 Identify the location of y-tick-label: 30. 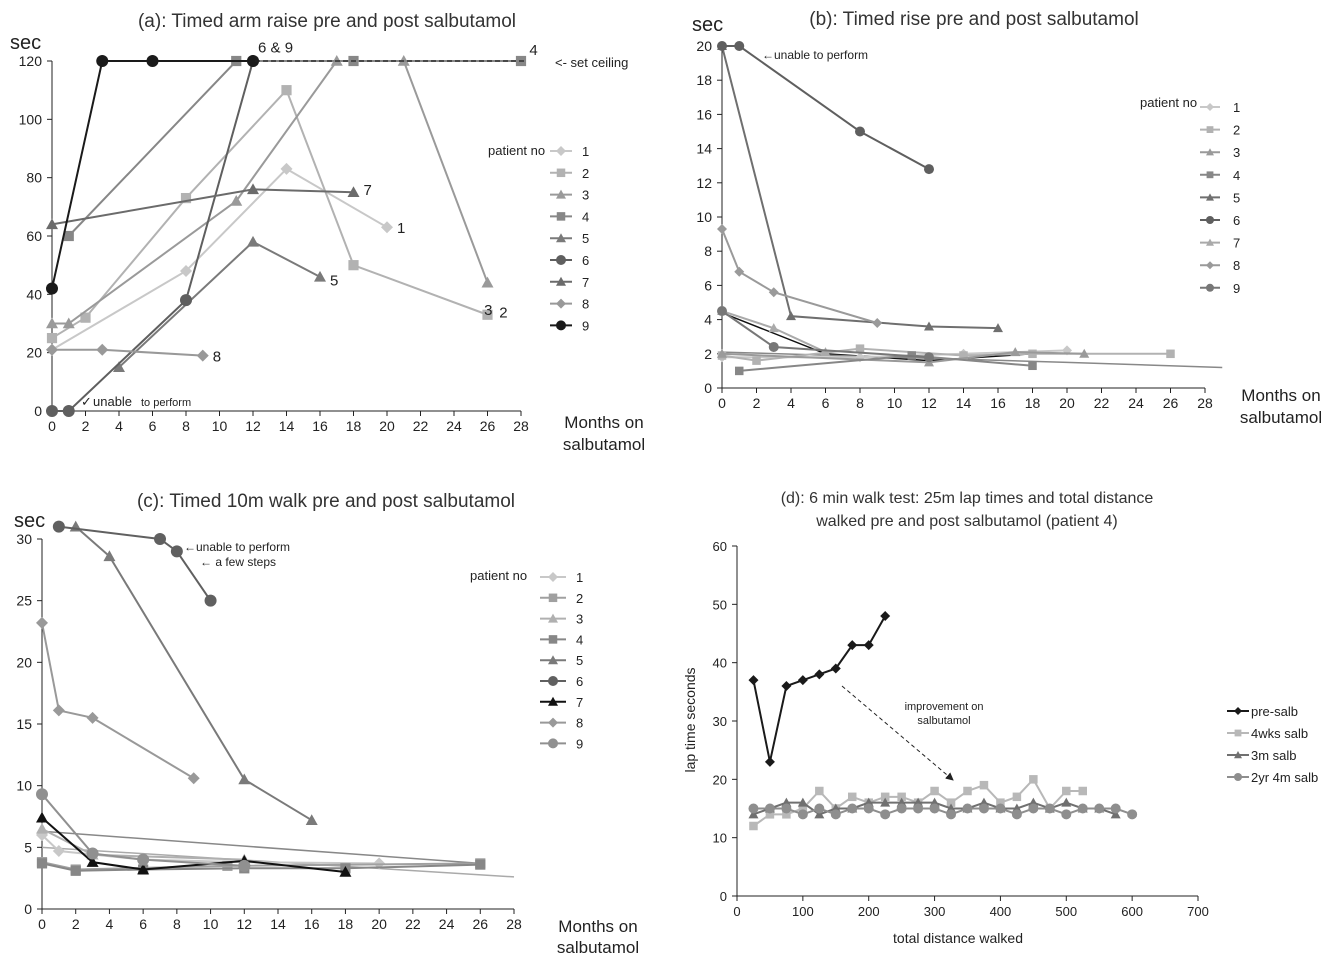
(720, 721).